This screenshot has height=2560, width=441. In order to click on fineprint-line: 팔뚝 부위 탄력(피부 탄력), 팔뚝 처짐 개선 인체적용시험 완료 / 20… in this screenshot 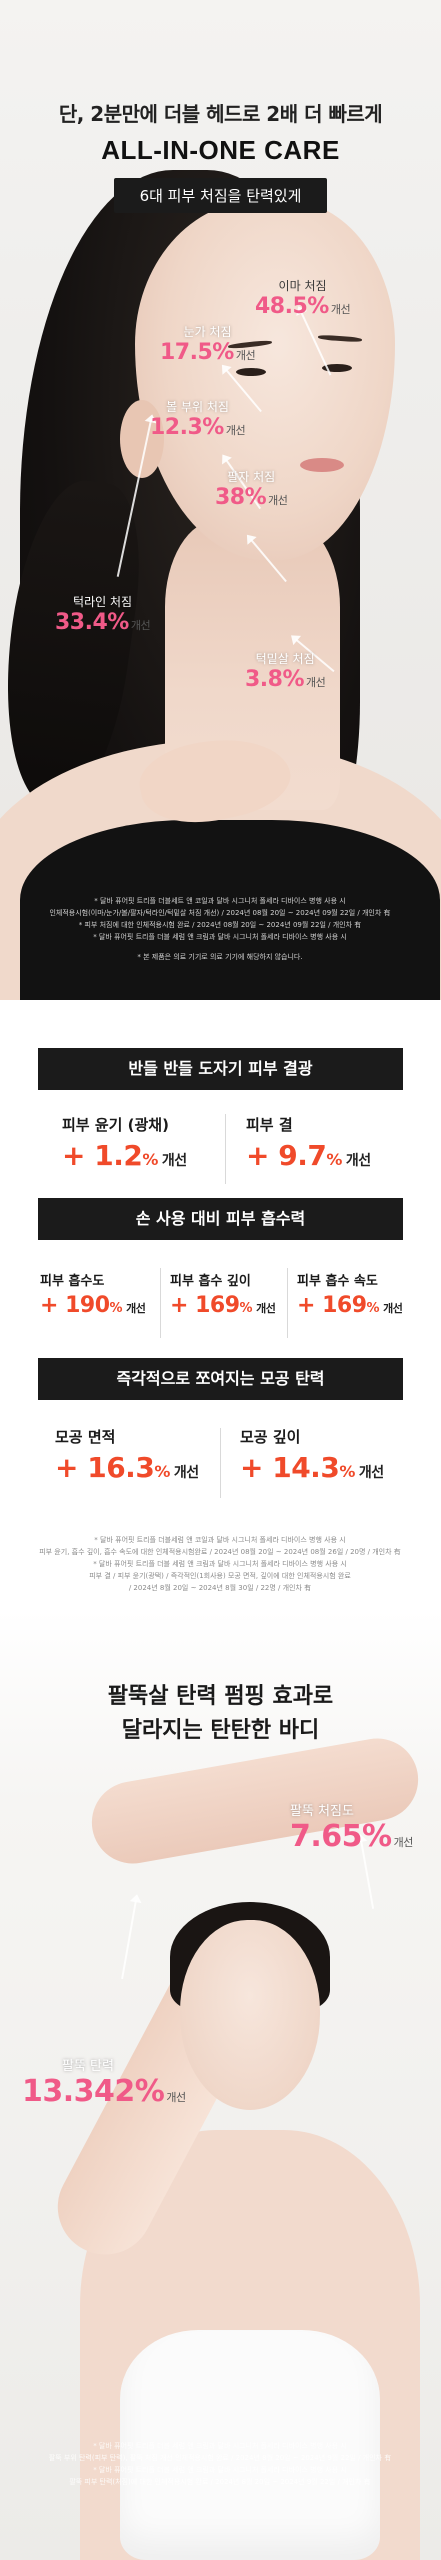, I will do `click(220, 2458)`.